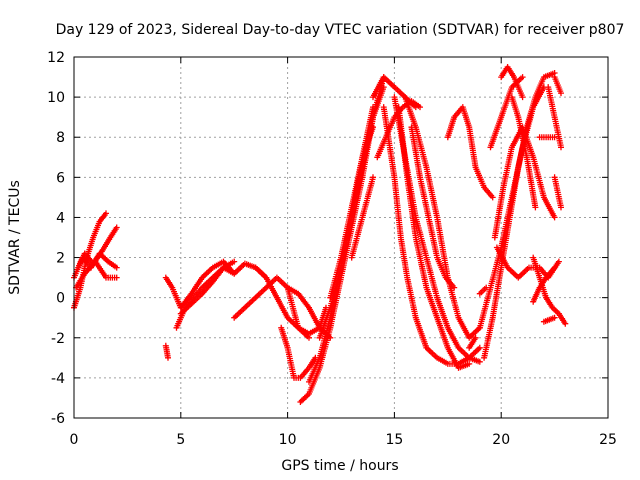 The image size is (640, 480). What do you see at coordinates (394, 440) in the screenshot?
I see `x-tick-label: 15` at bounding box center [394, 440].